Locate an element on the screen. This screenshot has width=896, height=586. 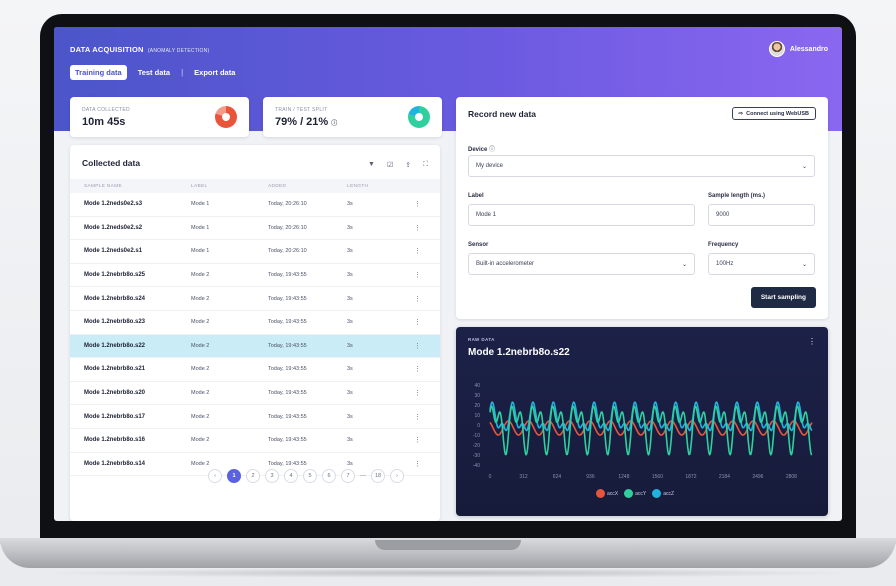
series-line-accY is located at coordinates (651, 430).